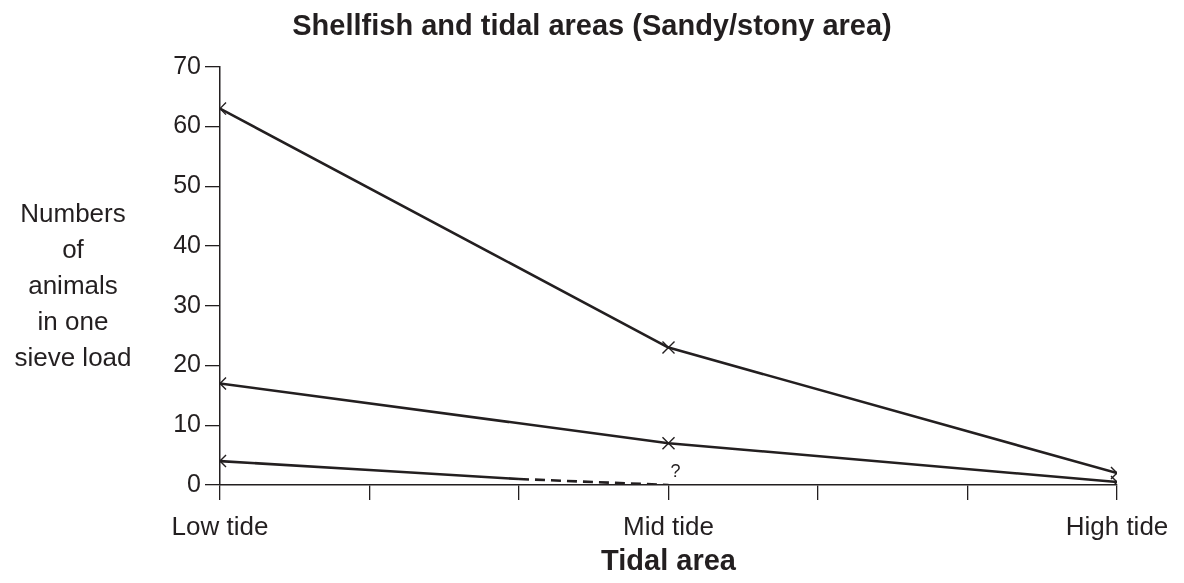  I want to click on y-tick-label: 10, so click(187, 423).